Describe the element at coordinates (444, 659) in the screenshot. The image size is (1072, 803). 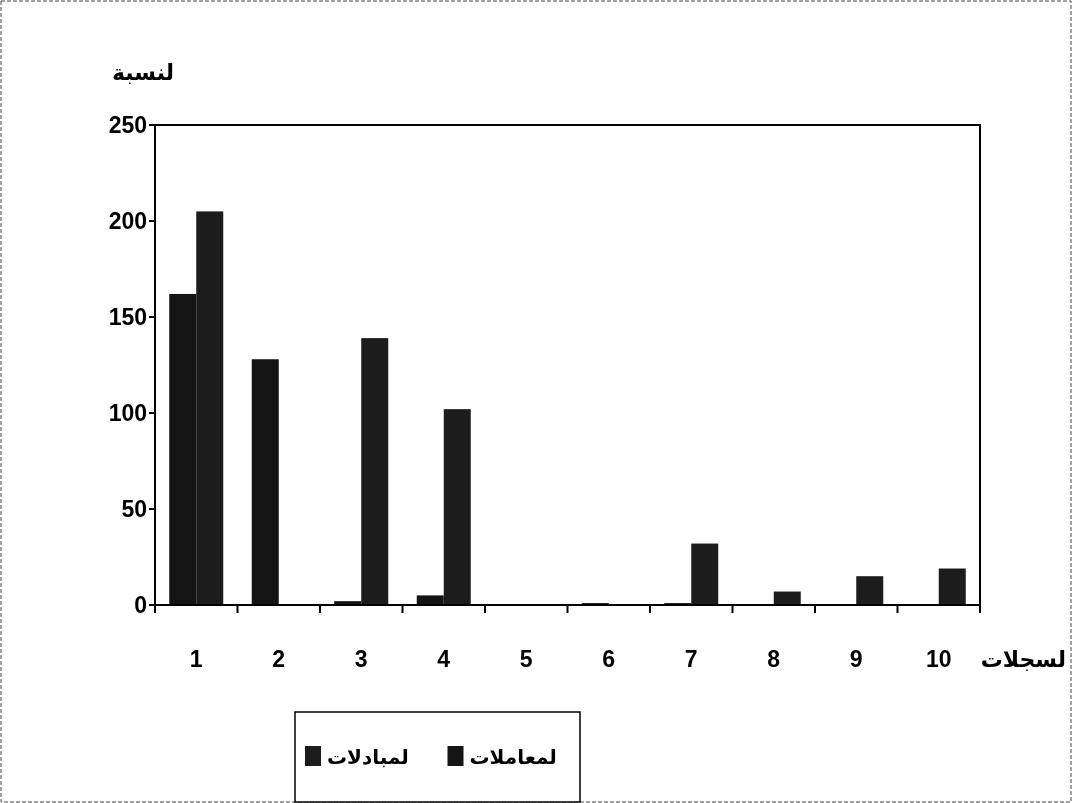
I see `x-tick-label: 4` at that location.